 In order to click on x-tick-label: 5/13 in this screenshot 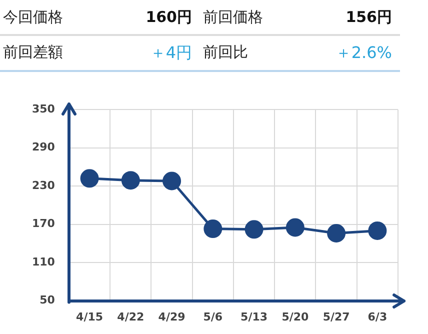, I will do `click(254, 317)`.